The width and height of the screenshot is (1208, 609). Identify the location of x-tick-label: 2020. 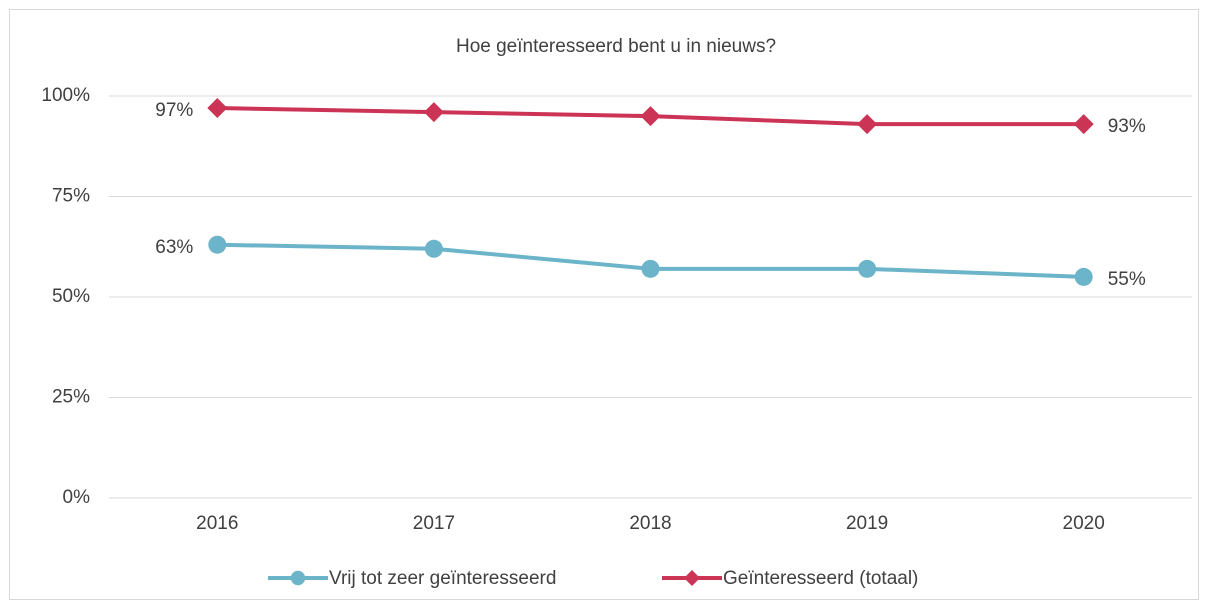
(1084, 523).